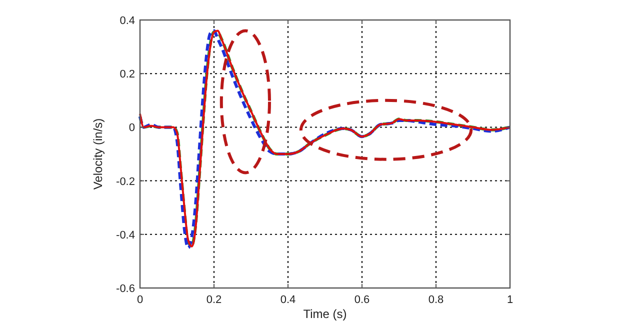 The width and height of the screenshot is (624, 328). Describe the element at coordinates (214, 300) in the screenshot. I see `x-tick-label: 0.2` at that location.